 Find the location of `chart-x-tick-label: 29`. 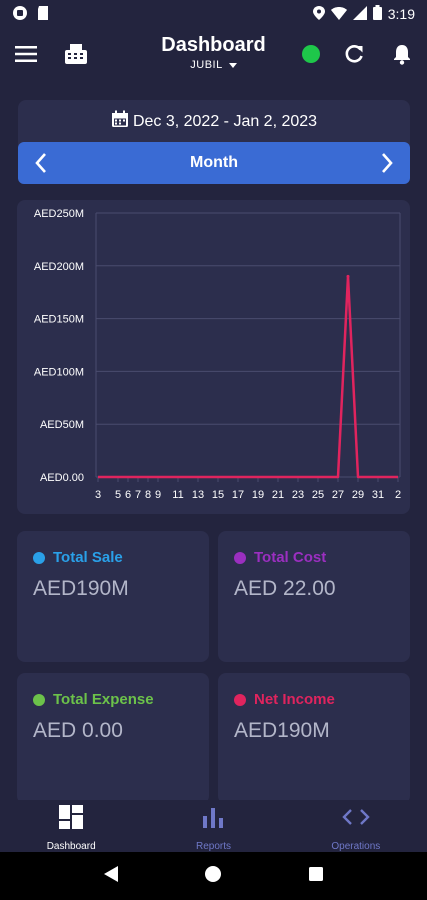

chart-x-tick-label: 29 is located at coordinates (358, 495).